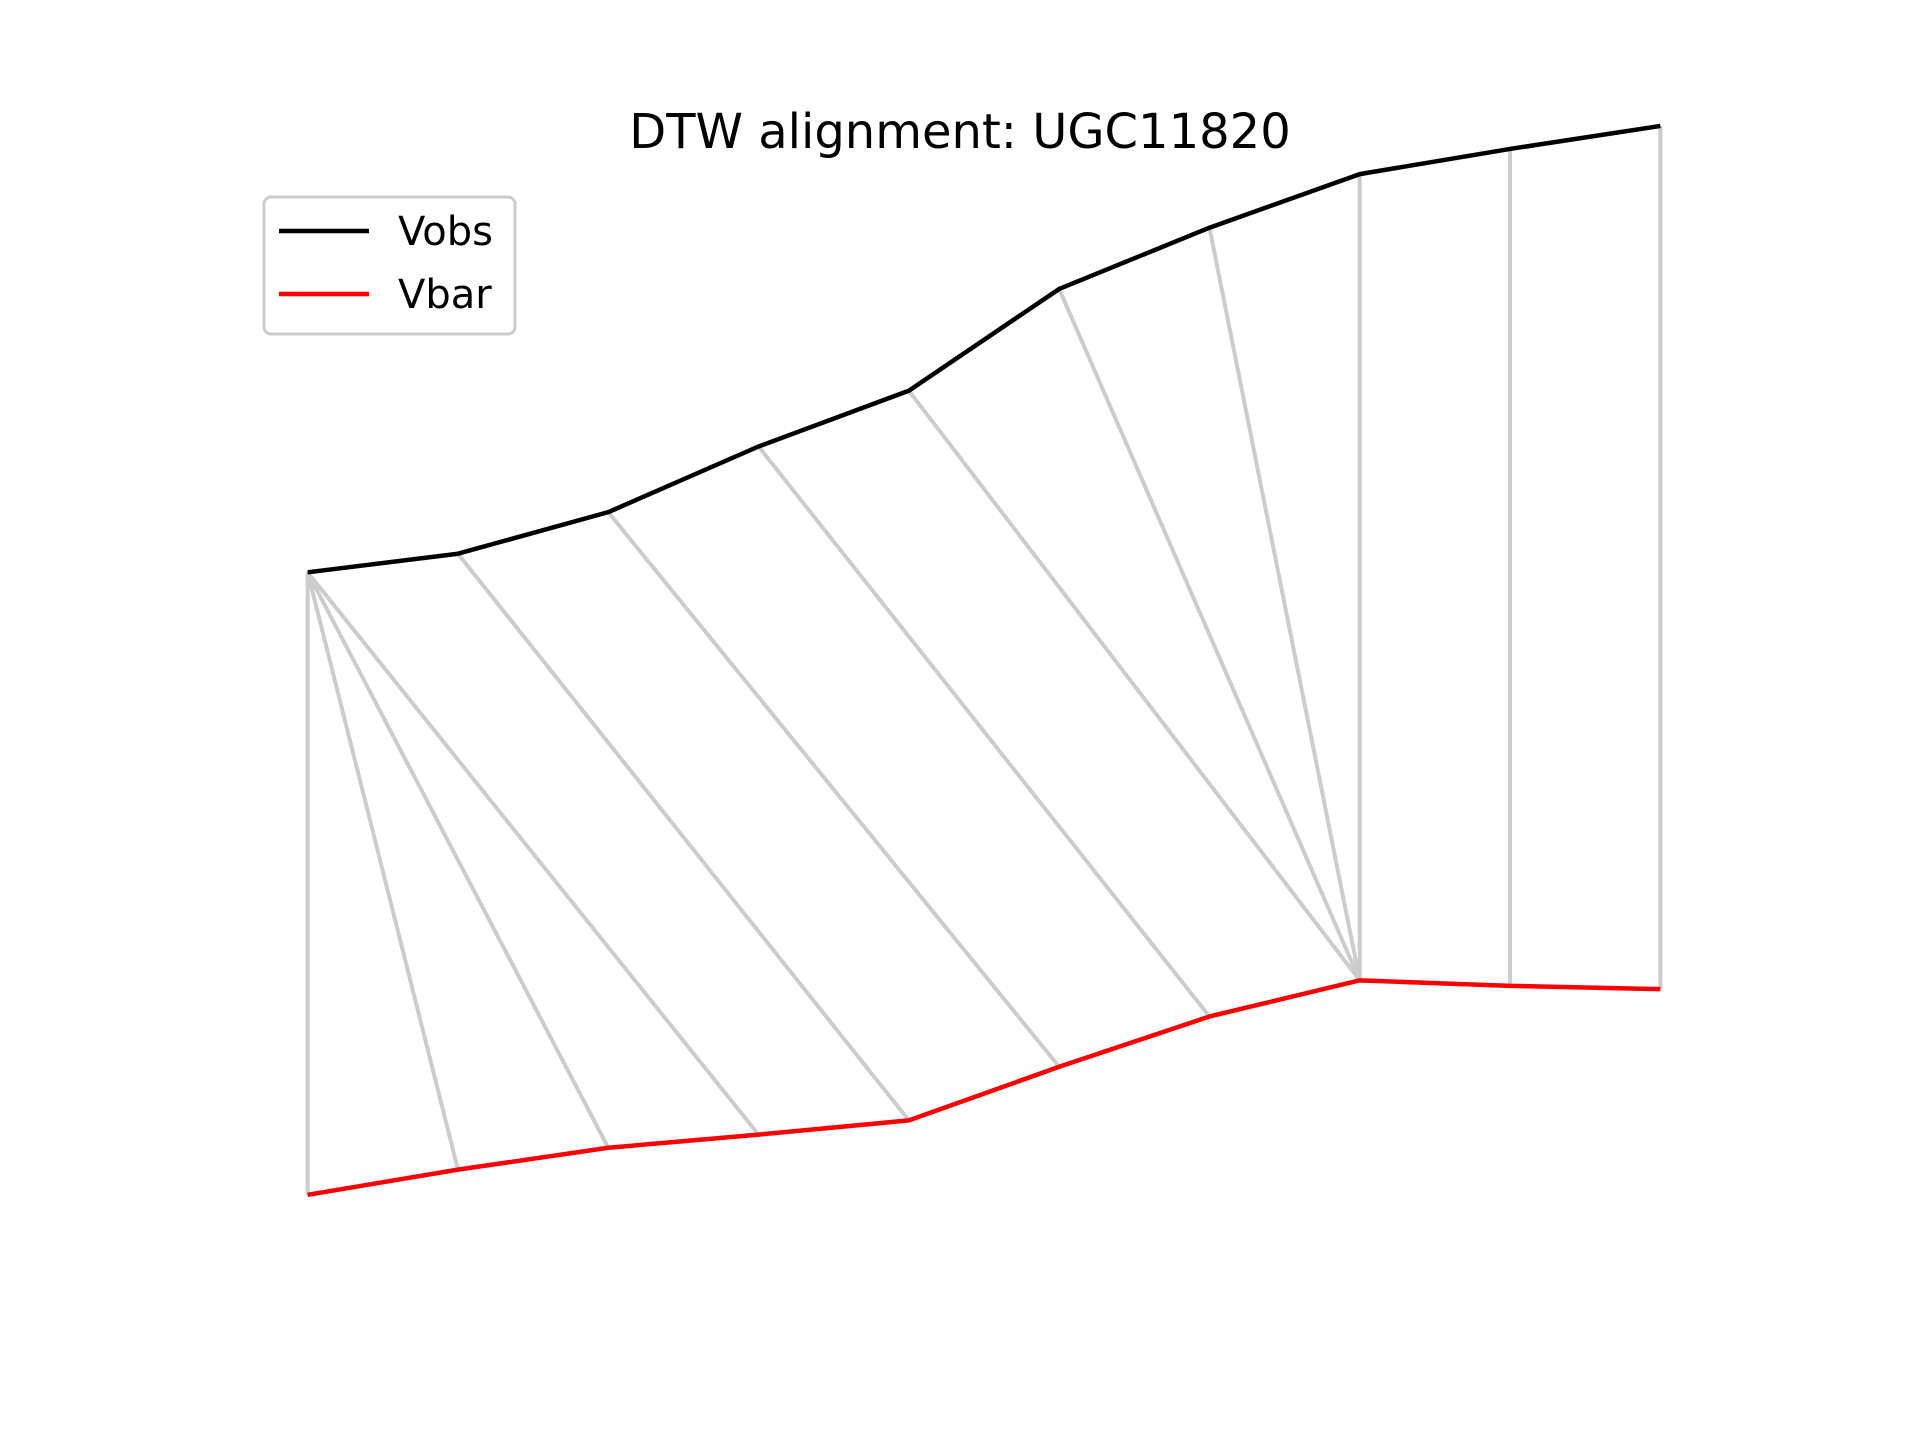 This screenshot has height=1440, width=1920. I want to click on legend: Vobs Vbar, so click(389, 265).